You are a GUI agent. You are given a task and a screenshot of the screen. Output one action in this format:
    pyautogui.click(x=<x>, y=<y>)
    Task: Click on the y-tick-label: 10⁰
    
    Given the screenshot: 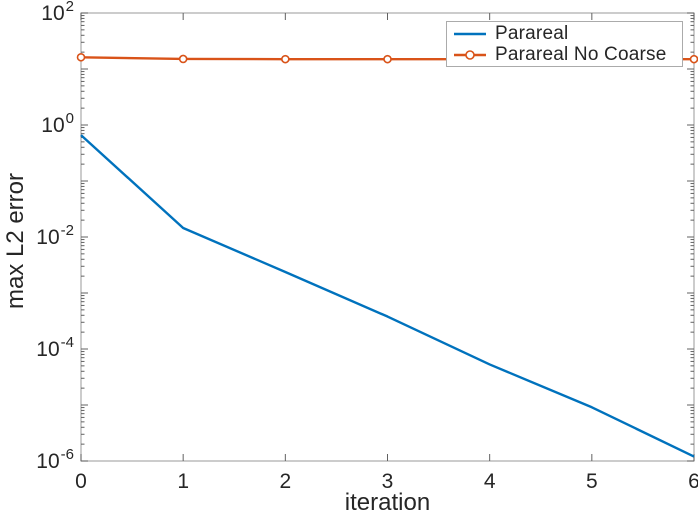 What is the action you would take?
    pyautogui.click(x=57, y=123)
    